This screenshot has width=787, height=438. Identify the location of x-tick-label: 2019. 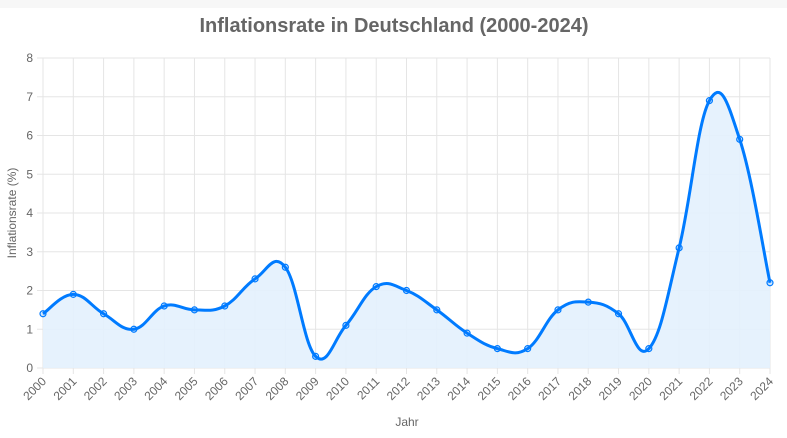
(610, 388).